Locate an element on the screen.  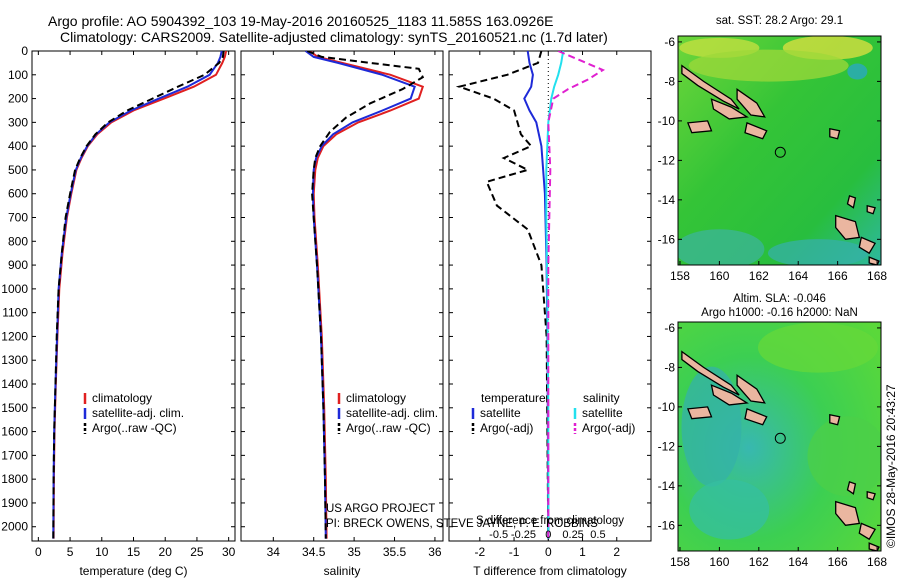
x-axis-label: salinity is located at coordinates (342, 571).